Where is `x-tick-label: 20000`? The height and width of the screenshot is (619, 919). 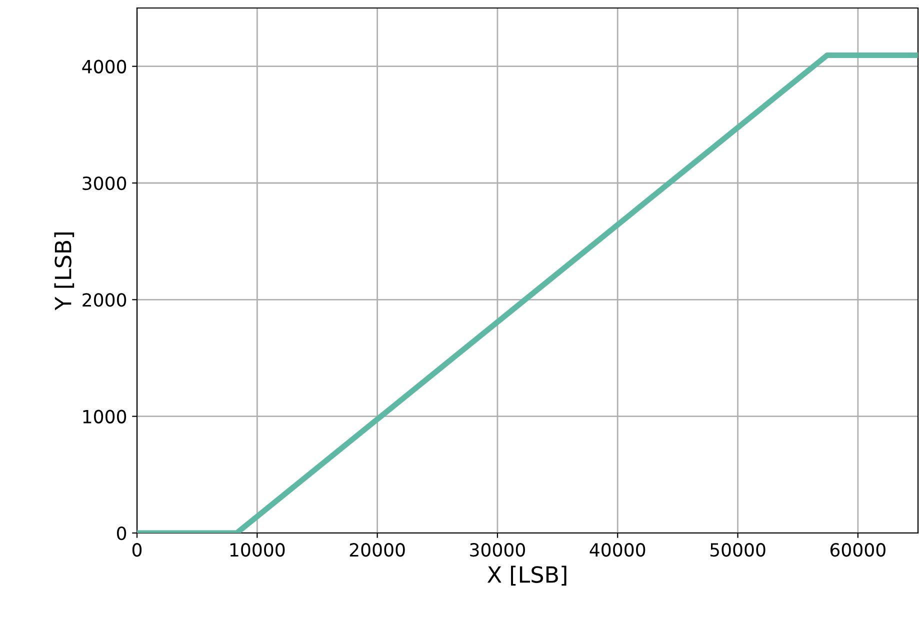
x-tick-label: 20000 is located at coordinates (377, 550).